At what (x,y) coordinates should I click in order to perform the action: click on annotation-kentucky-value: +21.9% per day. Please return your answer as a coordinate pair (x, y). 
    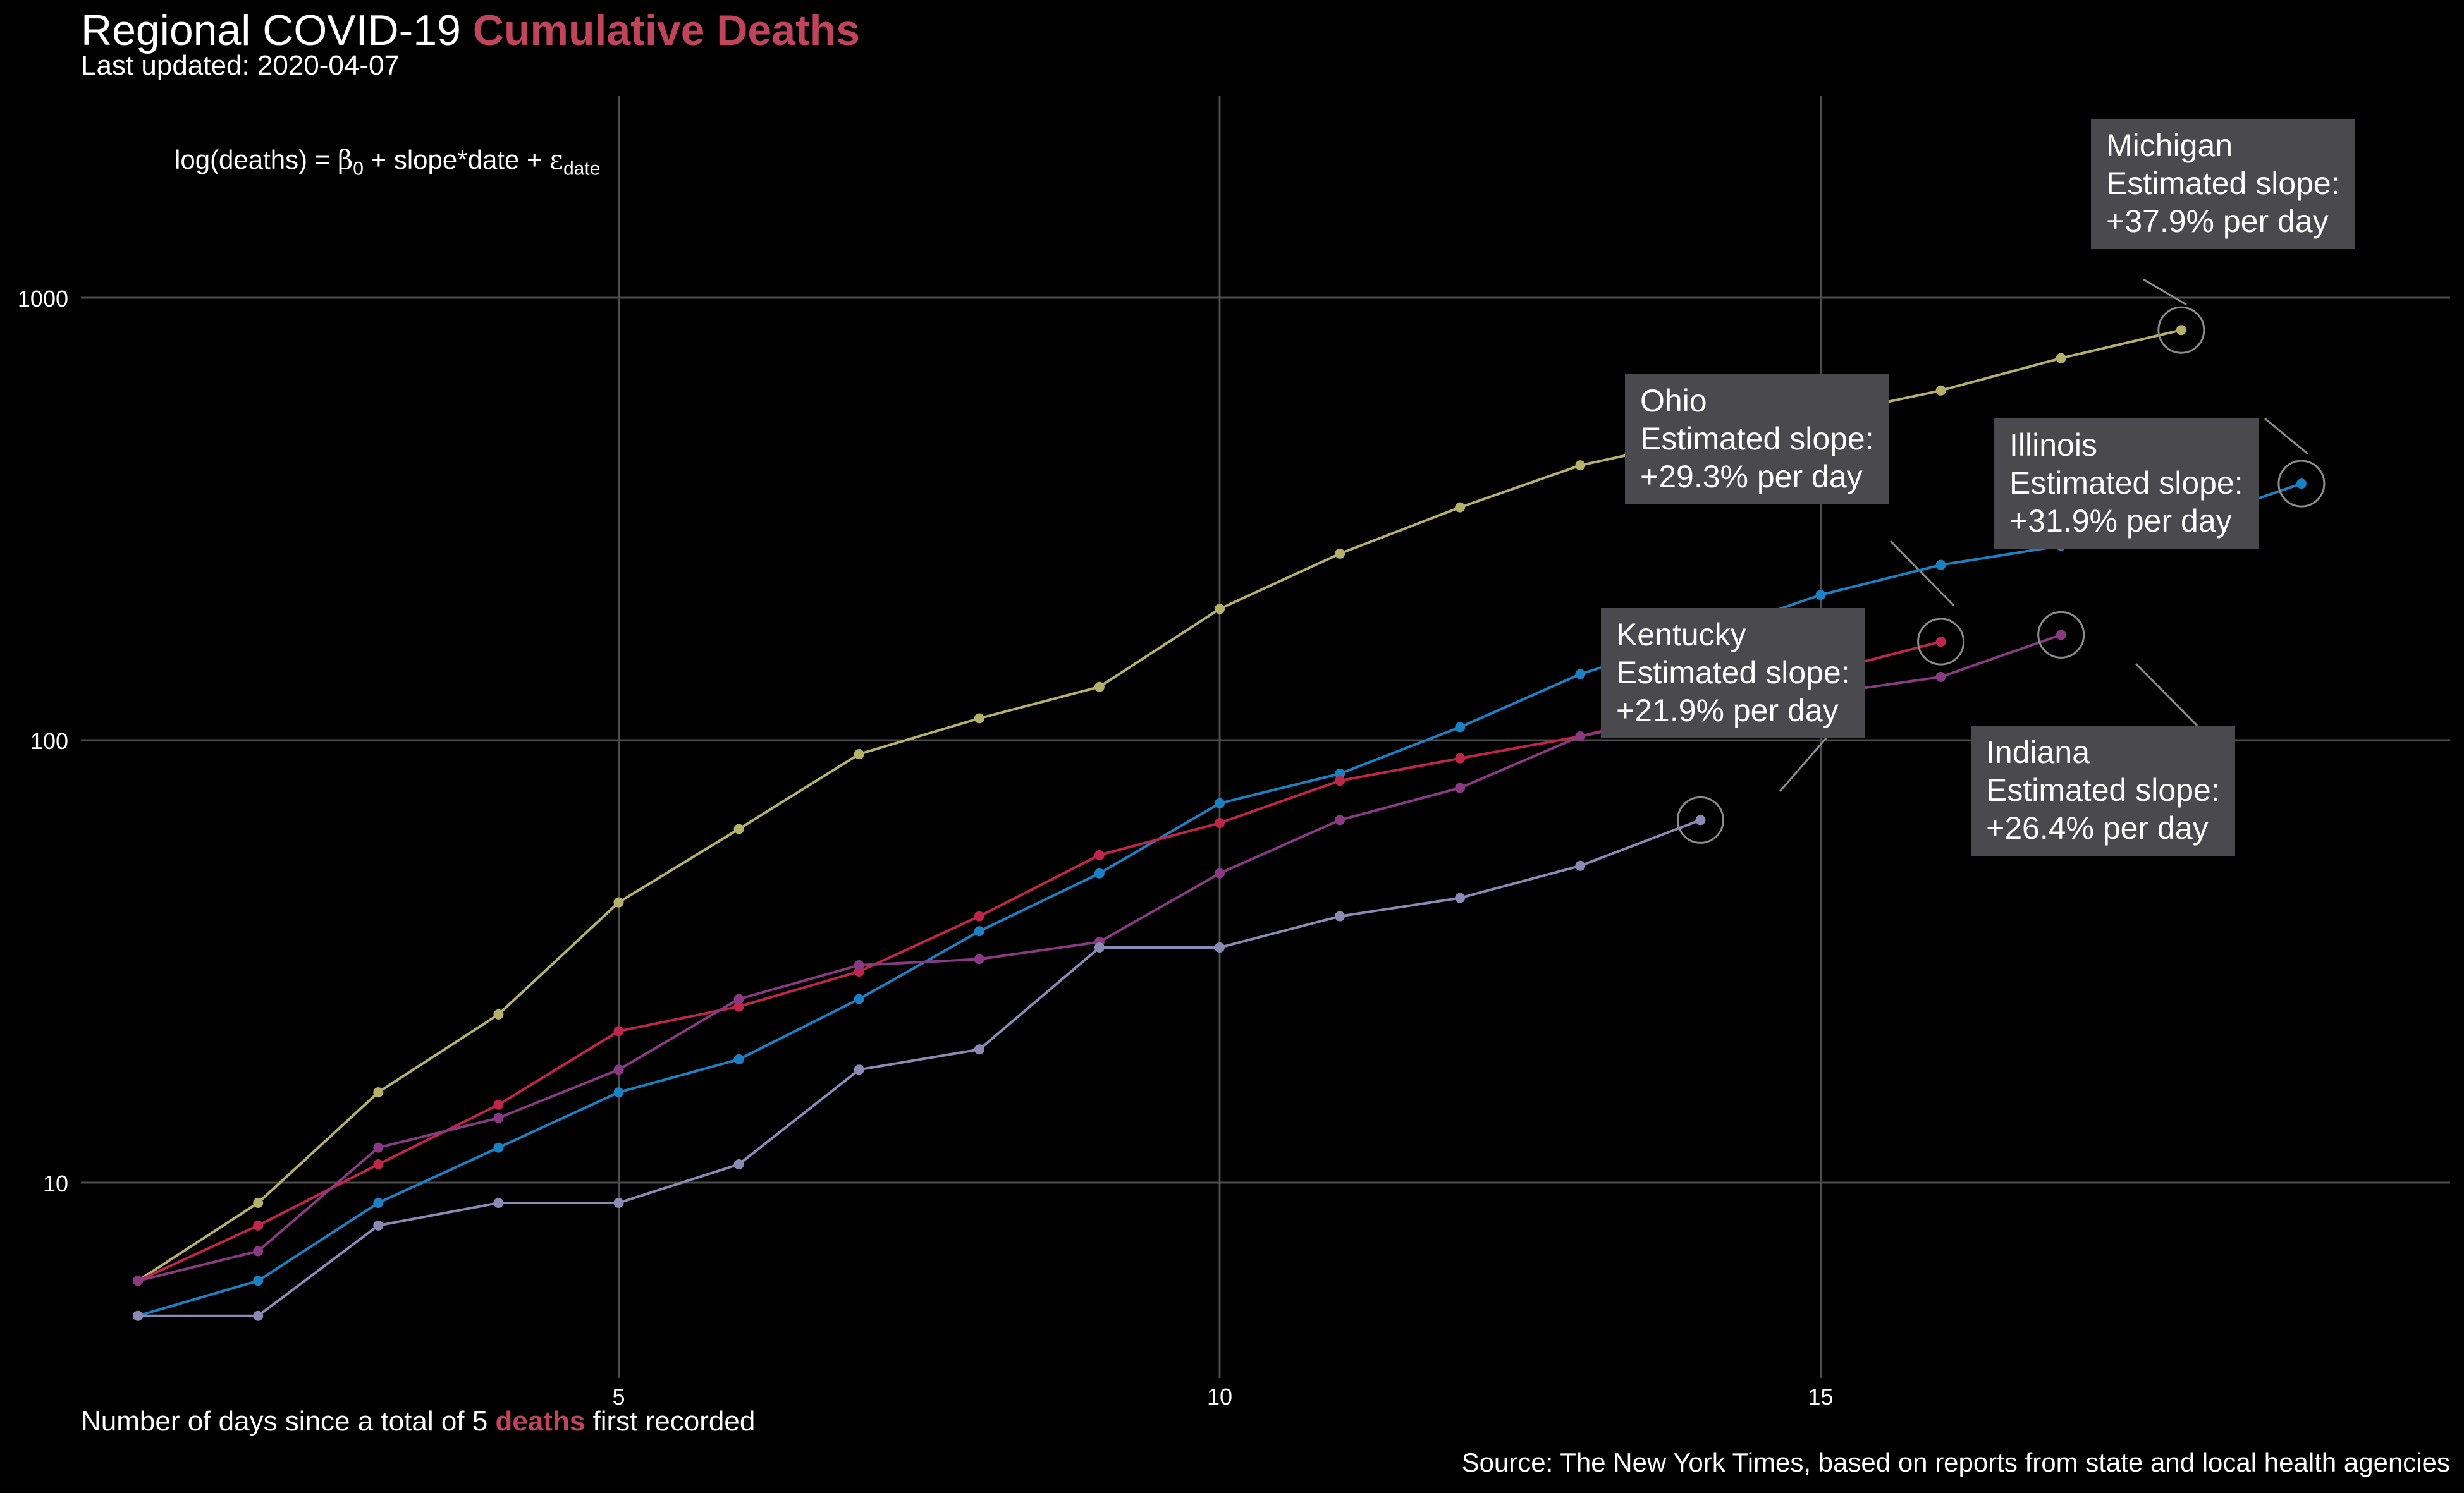
    Looking at the image, I should click on (1727, 711).